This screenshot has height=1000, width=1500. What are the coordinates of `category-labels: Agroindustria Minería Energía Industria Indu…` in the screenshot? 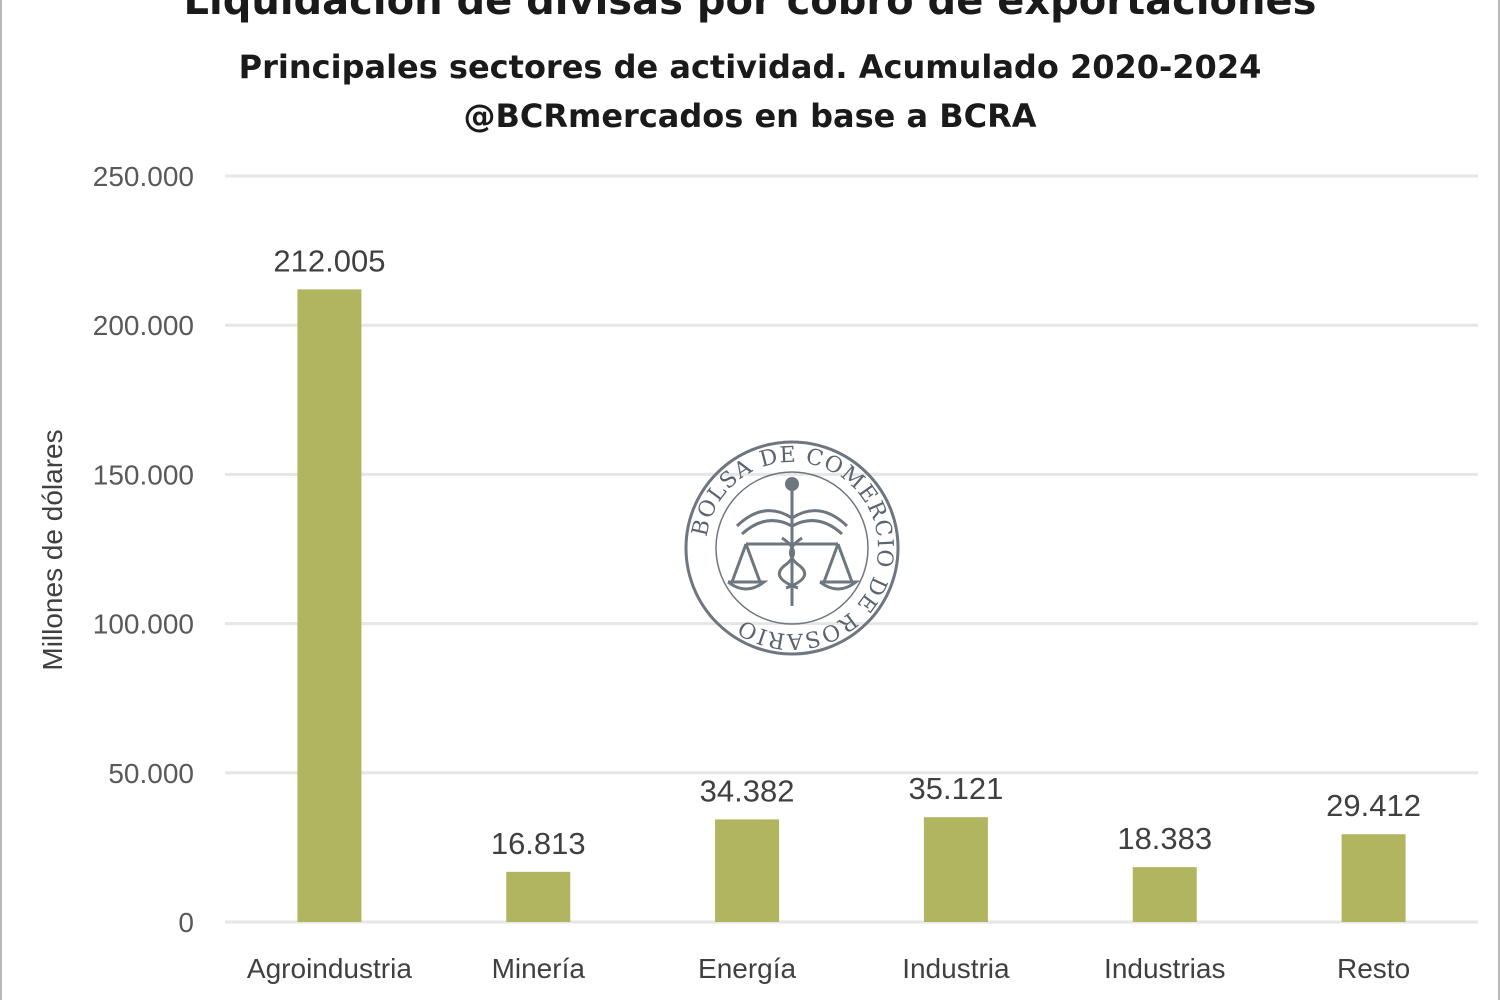 It's located at (828, 968).